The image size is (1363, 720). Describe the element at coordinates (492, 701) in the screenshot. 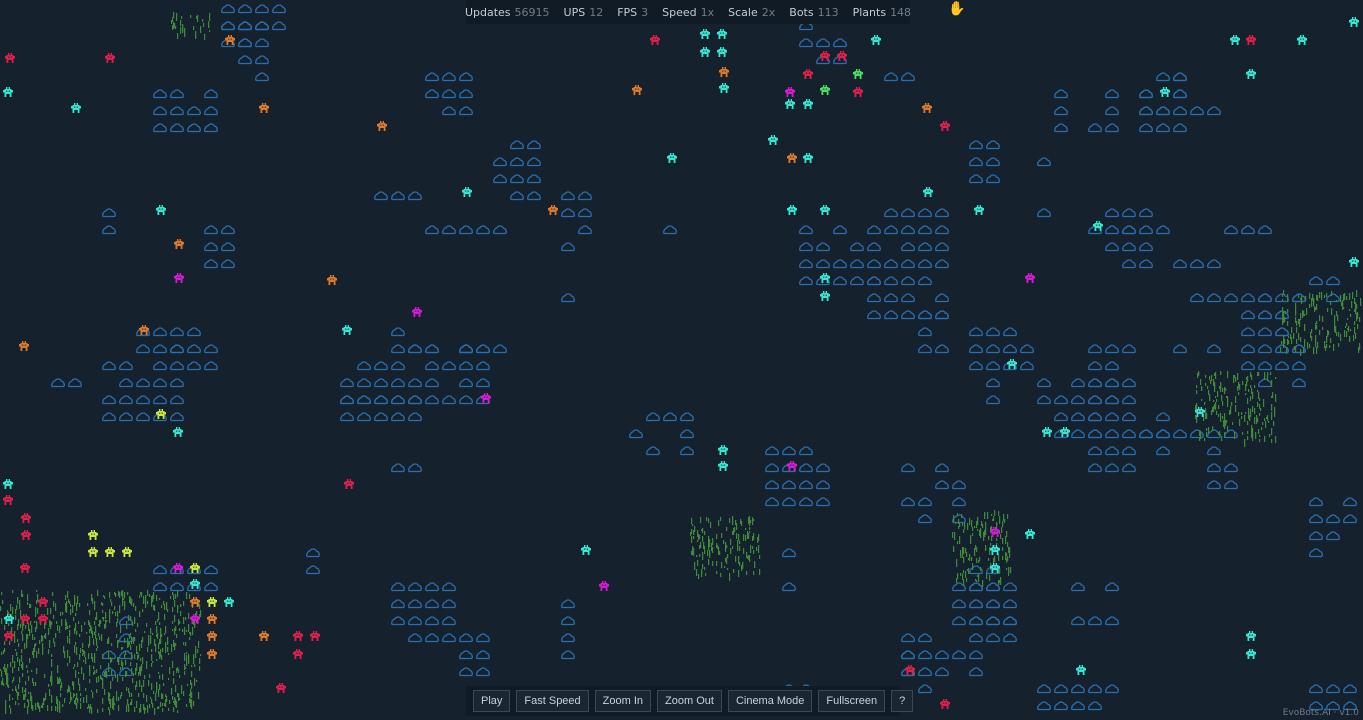

I see `play-button: Play` at that location.